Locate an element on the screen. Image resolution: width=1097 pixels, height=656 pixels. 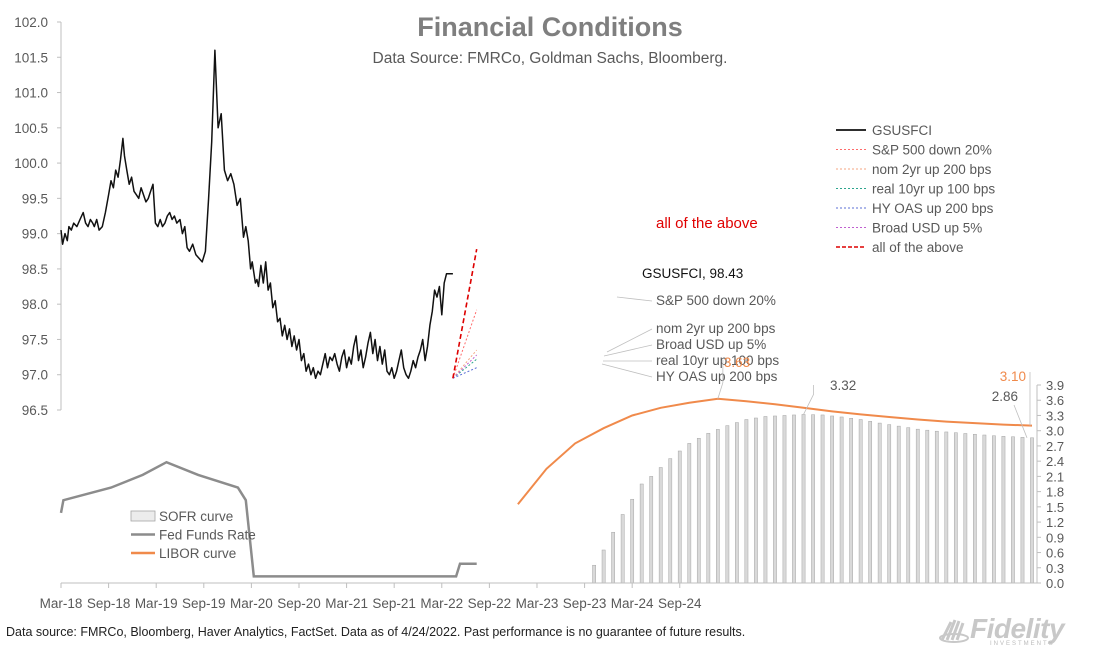
x-tick-label: Mar-23 is located at coordinates (537, 603).